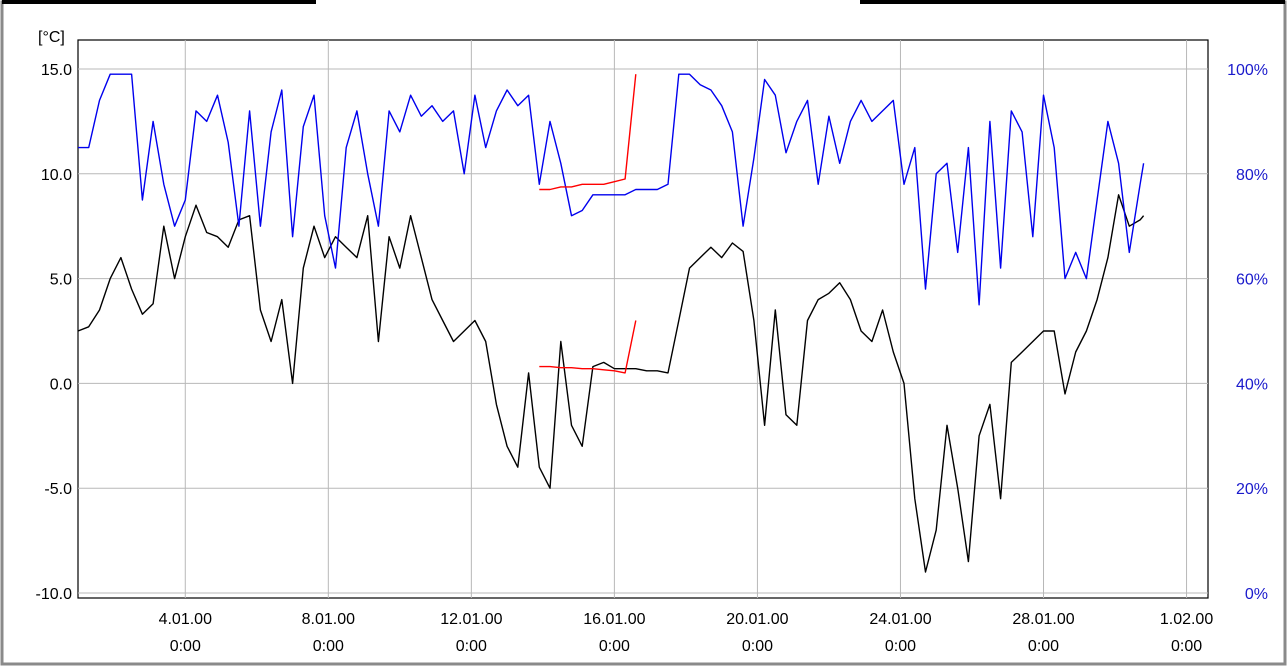 This screenshot has height=666, width=1287. Describe the element at coordinates (1256, 594) in the screenshot. I see `right-tick-label: 0%` at that location.